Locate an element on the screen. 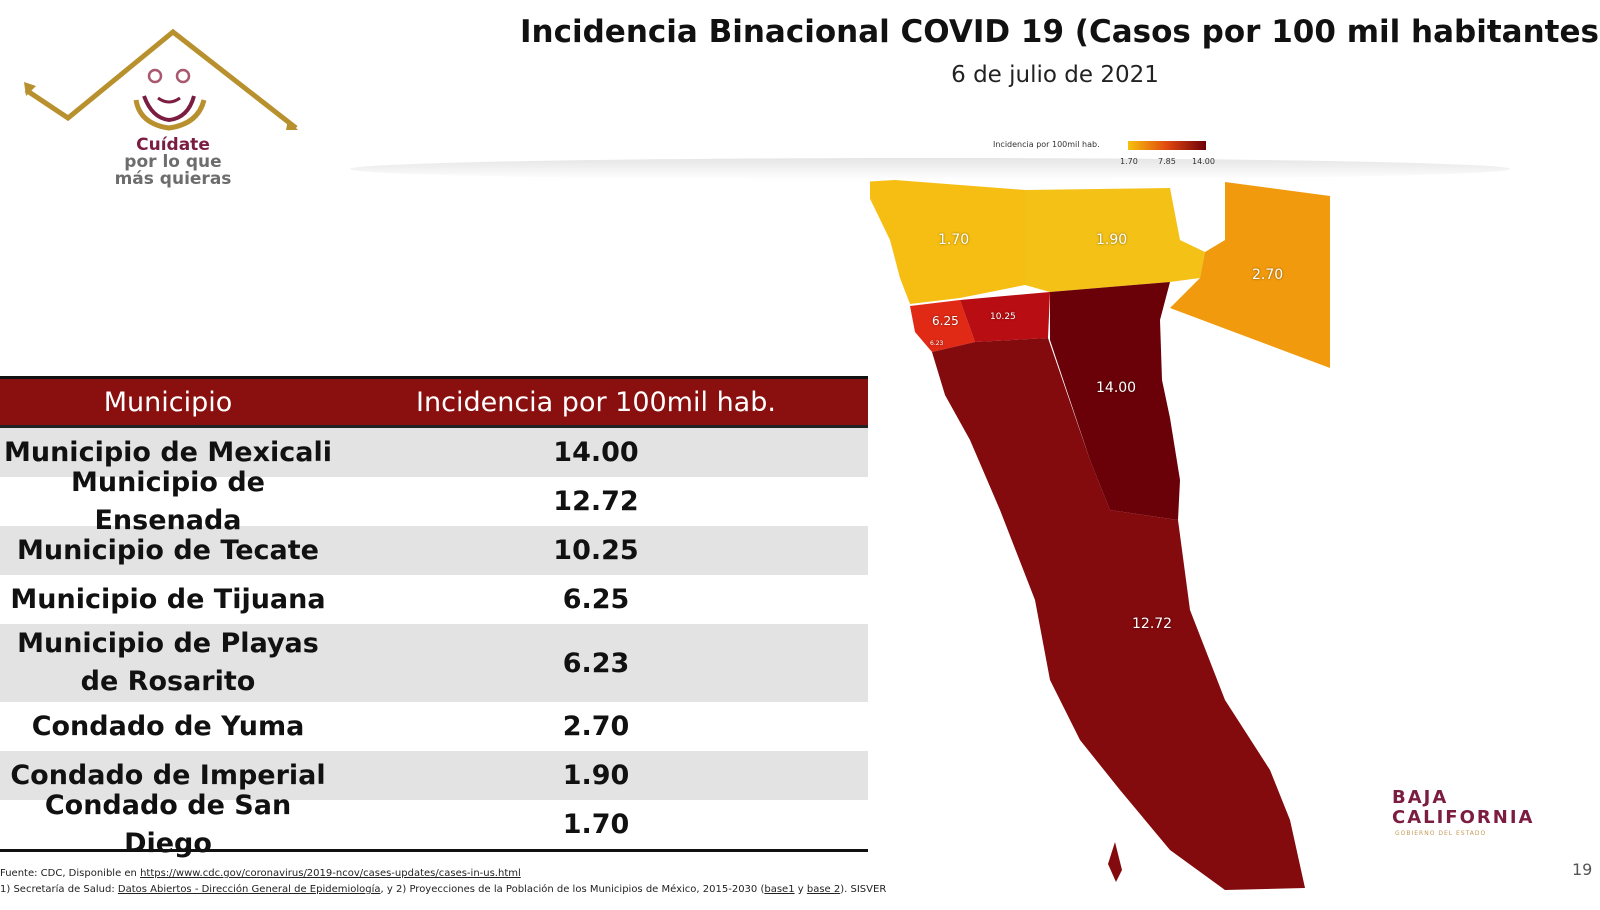 The image size is (1600, 910). region-imperial is located at coordinates (1115, 240).